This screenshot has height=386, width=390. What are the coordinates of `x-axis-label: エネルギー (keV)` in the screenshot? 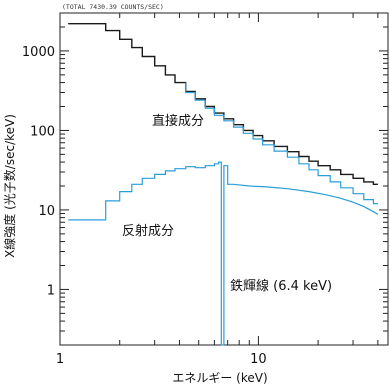 It's located at (219, 378).